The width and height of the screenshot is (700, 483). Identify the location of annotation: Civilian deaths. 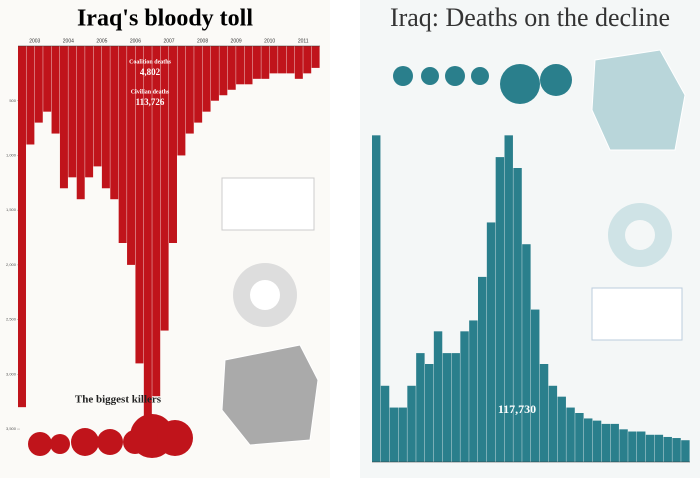
(150, 92).